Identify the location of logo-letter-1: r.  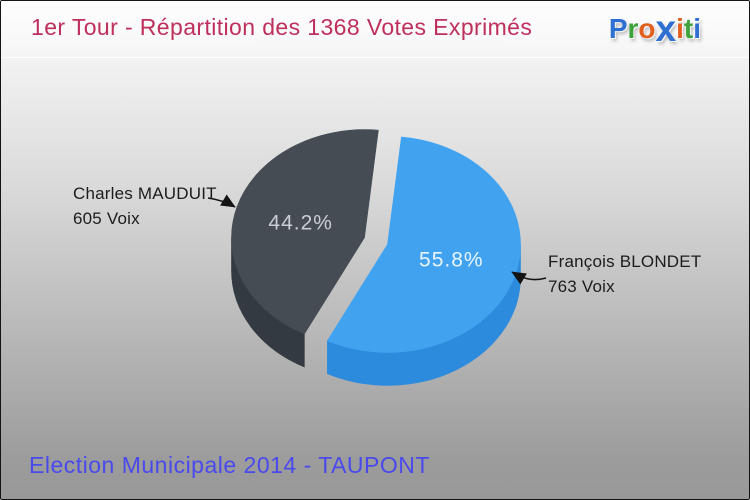
(633, 28).